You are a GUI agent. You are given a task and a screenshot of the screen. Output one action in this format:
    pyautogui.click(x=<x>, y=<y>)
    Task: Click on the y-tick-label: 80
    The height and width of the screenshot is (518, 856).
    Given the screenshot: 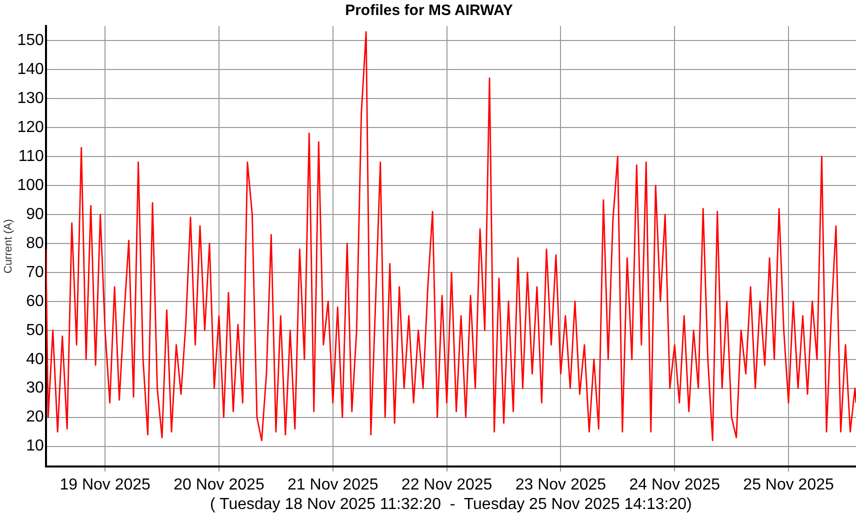 What is the action you would take?
    pyautogui.click(x=35, y=243)
    